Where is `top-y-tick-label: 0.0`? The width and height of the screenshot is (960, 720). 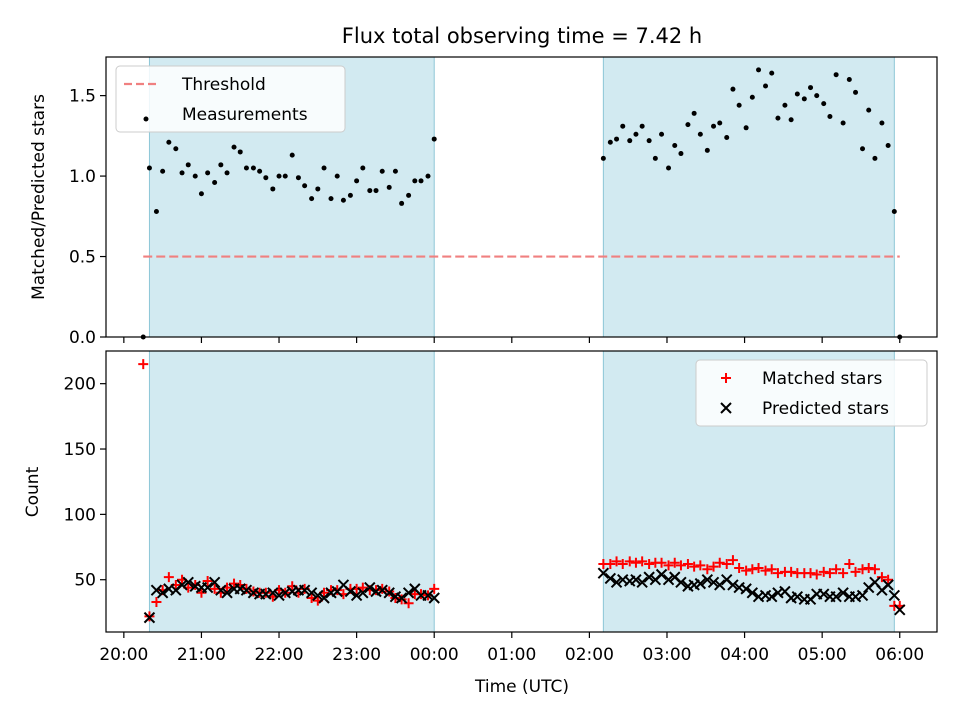
top-y-tick-label: 0.0 is located at coordinates (82, 338).